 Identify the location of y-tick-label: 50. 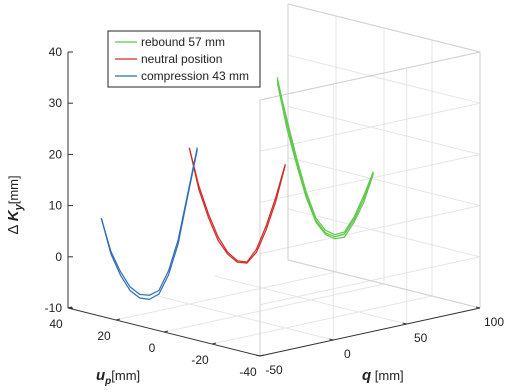
(421, 338).